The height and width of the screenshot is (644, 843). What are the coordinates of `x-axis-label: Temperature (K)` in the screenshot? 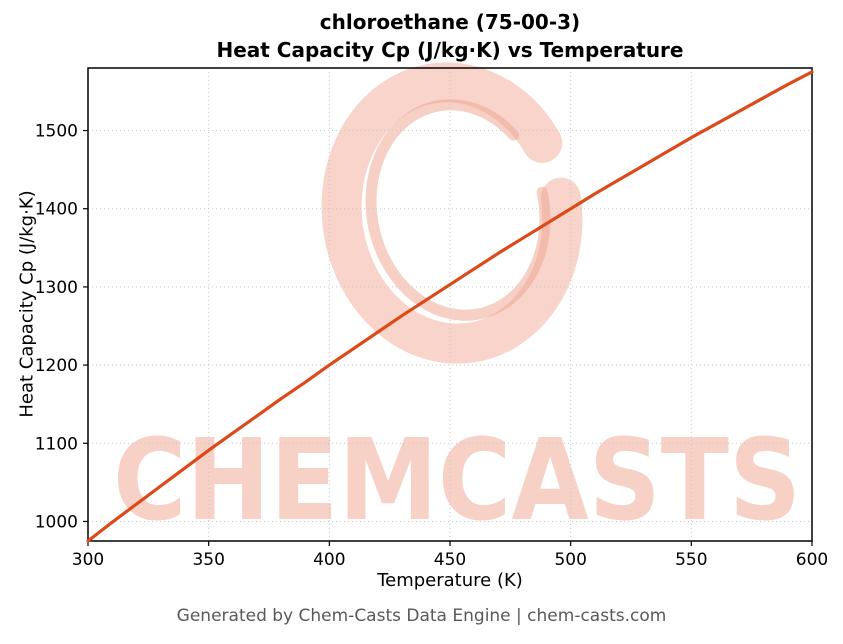 It's located at (450, 580).